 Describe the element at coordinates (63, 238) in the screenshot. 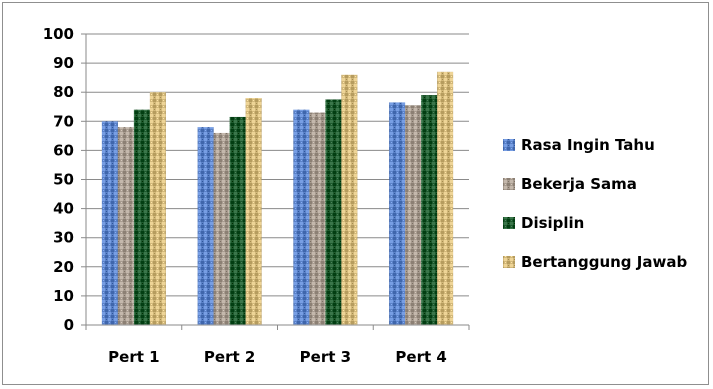

I see `y-tick-label: 30` at that location.